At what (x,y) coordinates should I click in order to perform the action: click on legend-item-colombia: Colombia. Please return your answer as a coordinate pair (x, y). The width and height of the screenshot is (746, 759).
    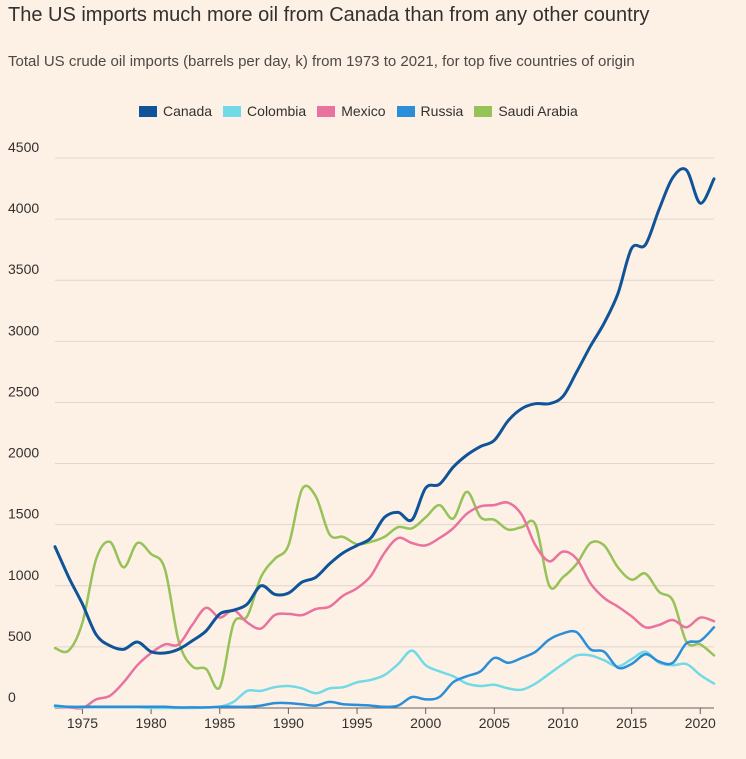
    Looking at the image, I should click on (264, 111).